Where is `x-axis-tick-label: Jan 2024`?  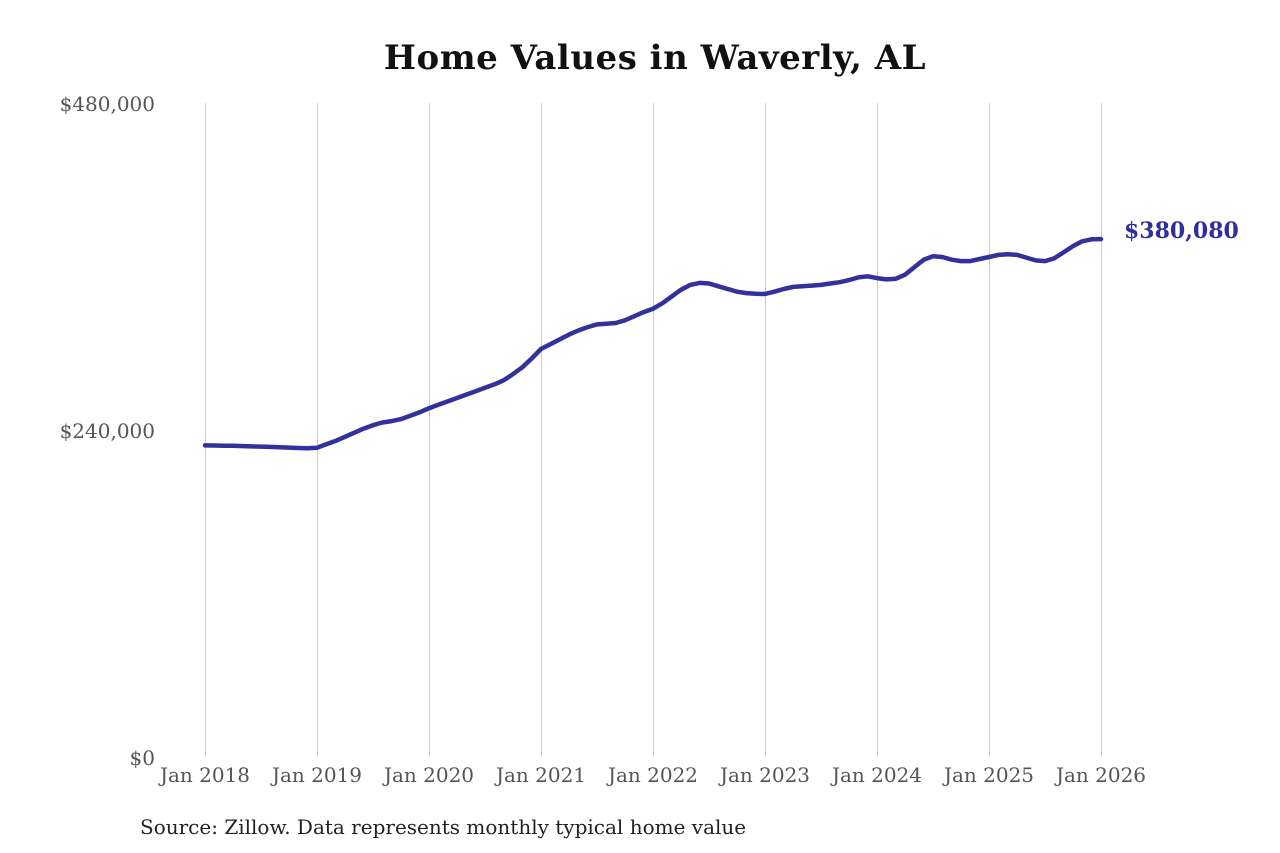
x-axis-tick-label: Jan 2024 is located at coordinates (877, 775).